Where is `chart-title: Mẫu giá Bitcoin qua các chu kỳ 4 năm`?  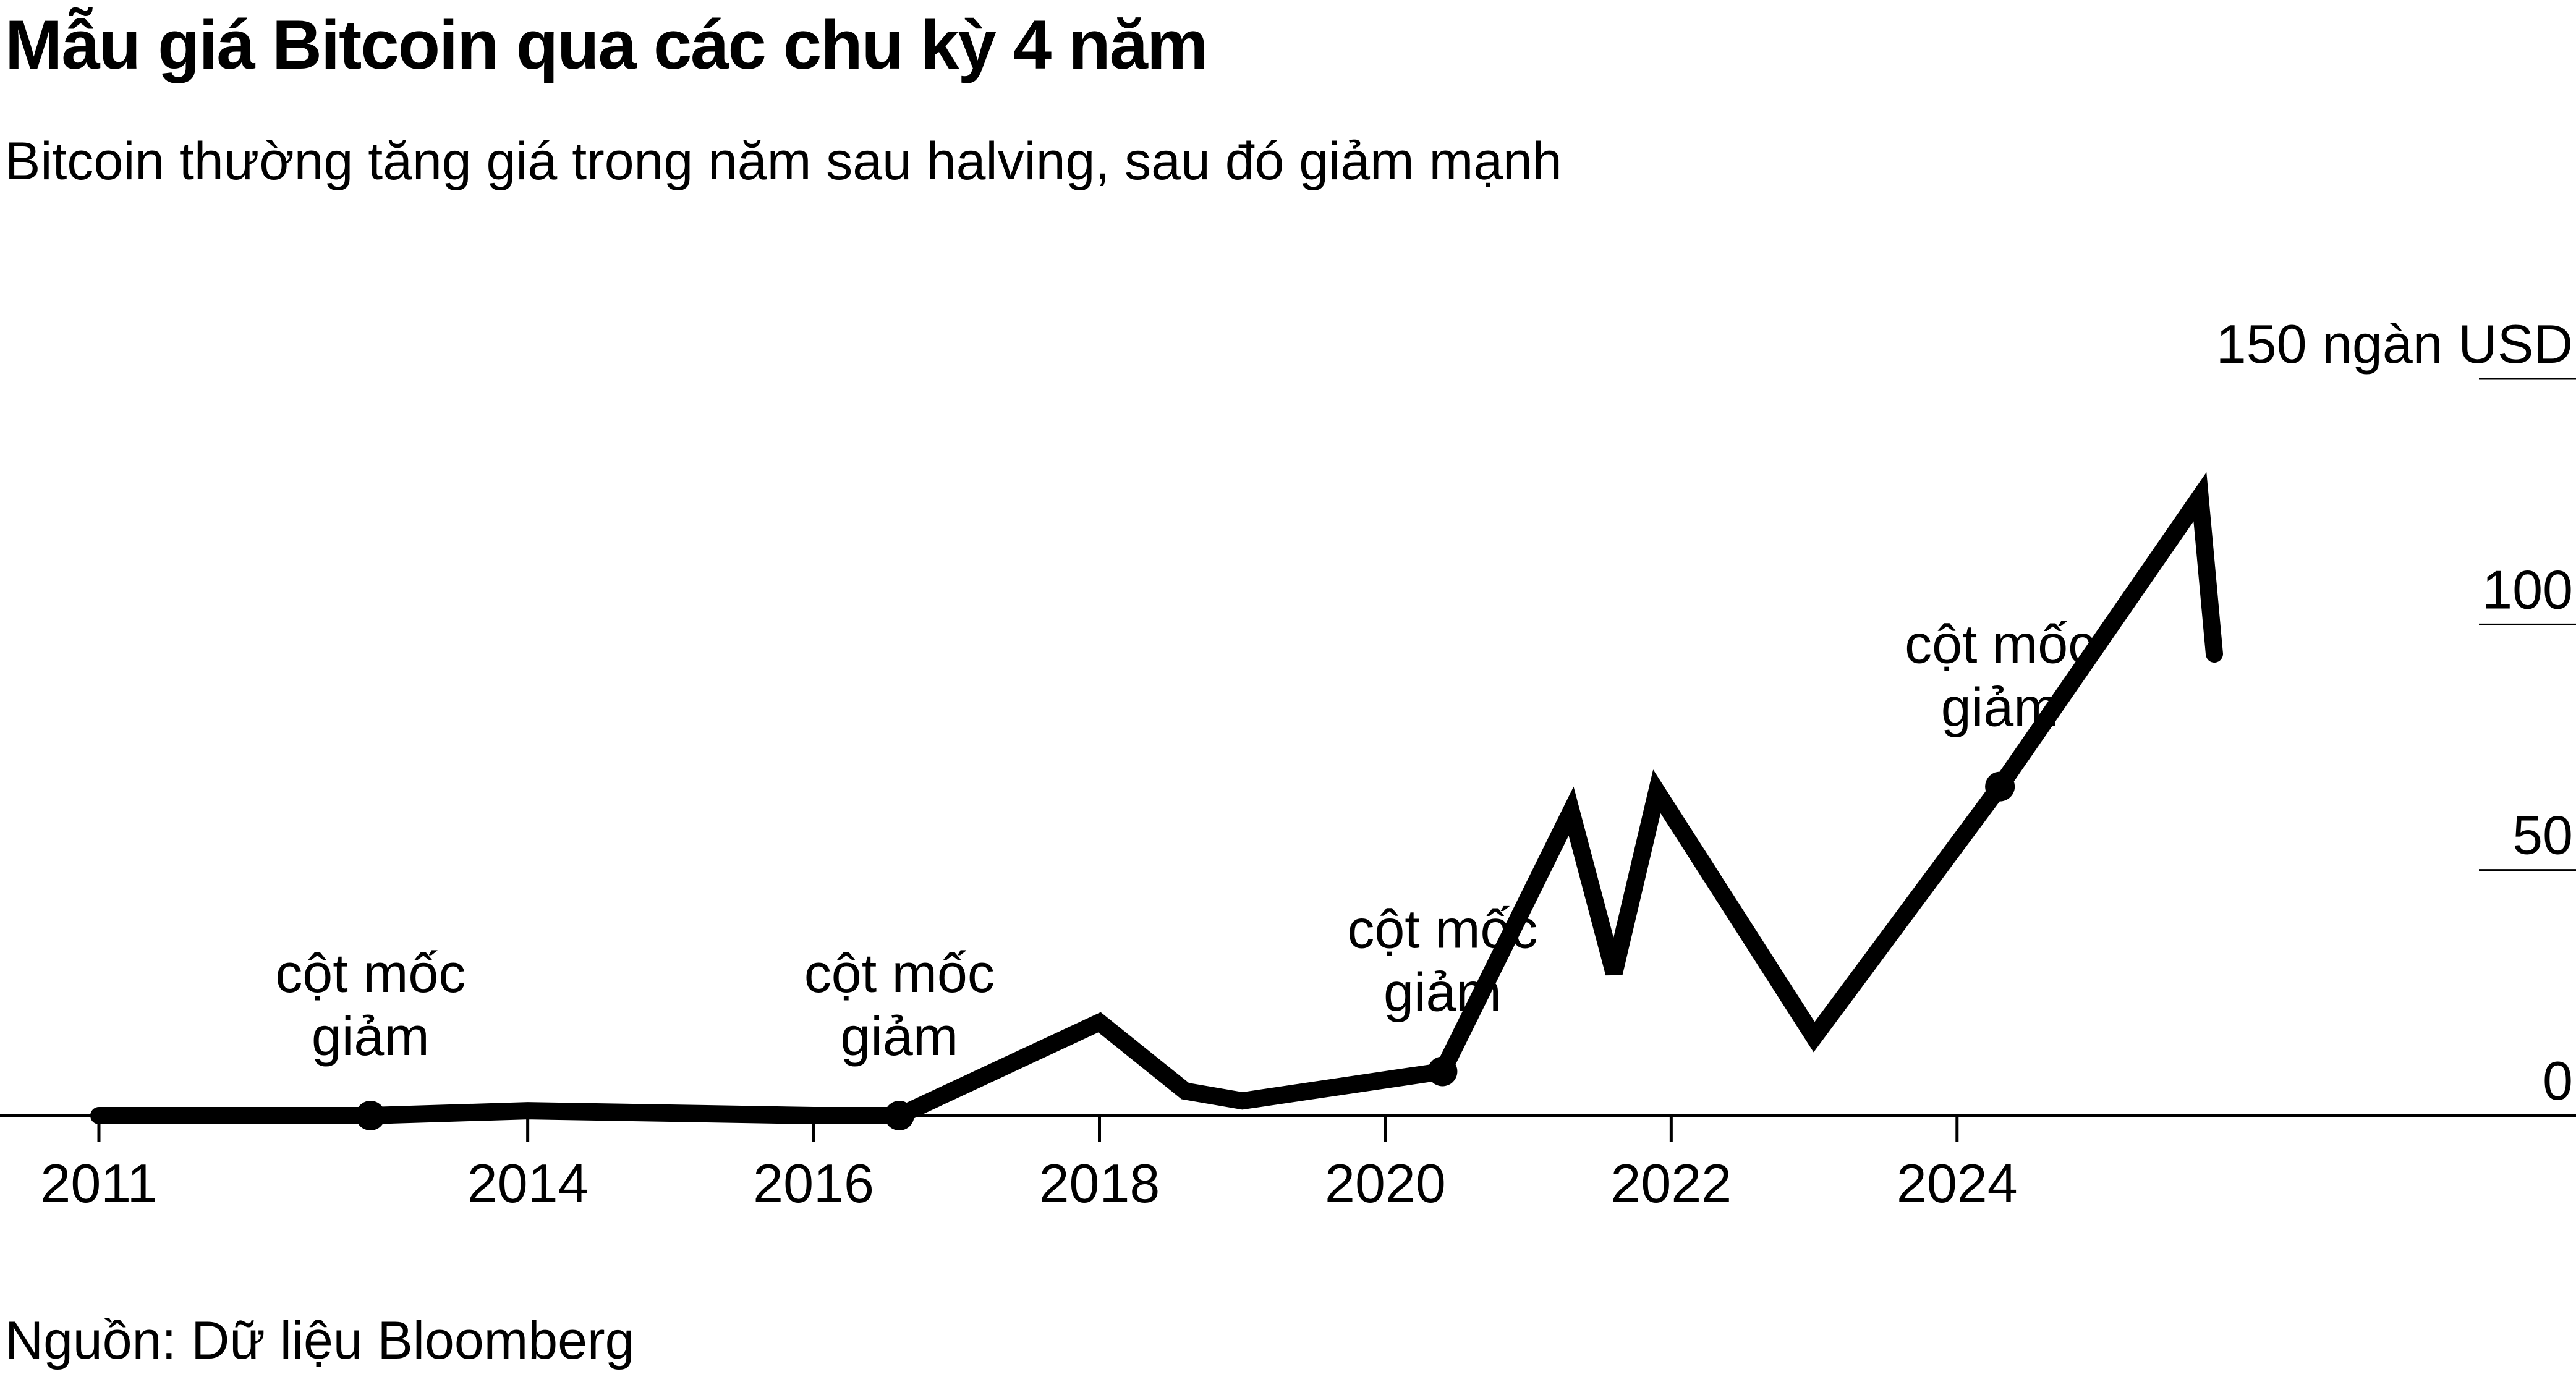 chart-title: Mẫu giá Bitcoin qua các chu kỳ 4 năm is located at coordinates (607, 44).